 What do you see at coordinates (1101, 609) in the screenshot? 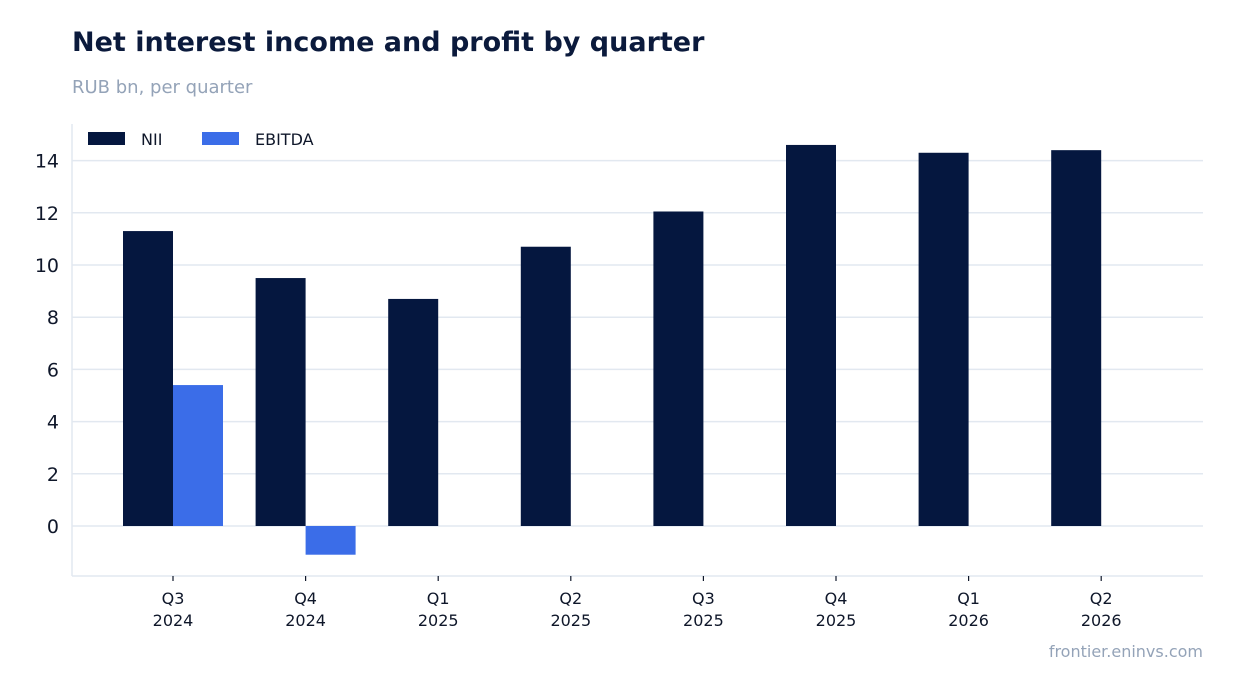
I see `x-tick-label: Q2 2026` at bounding box center [1101, 609].